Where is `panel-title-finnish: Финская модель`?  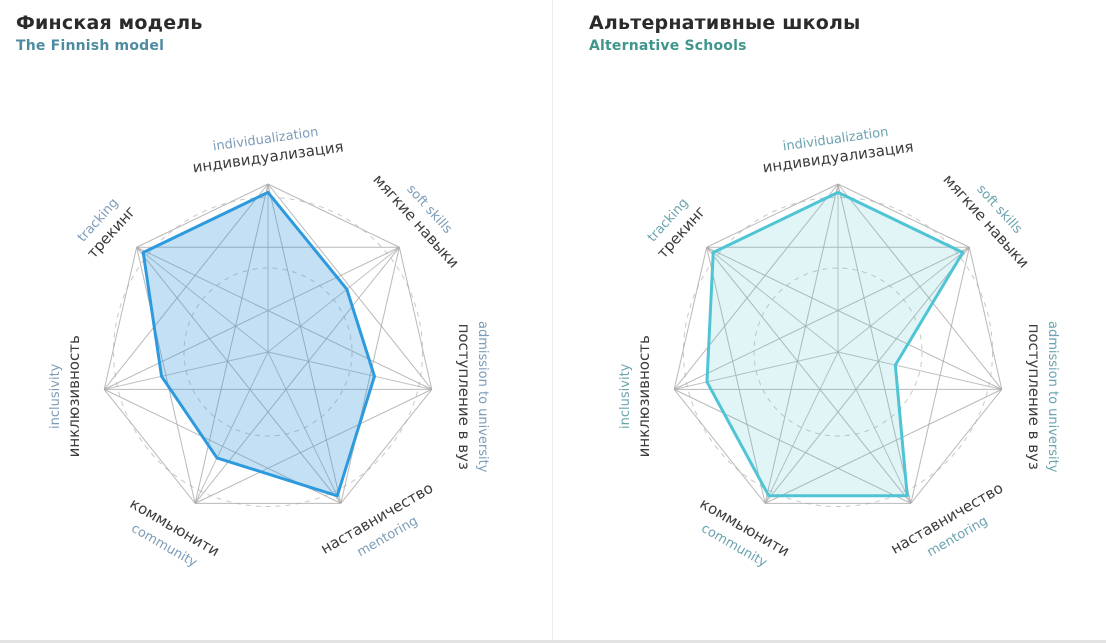
panel-title-finnish: Финская модель is located at coordinates (109, 23).